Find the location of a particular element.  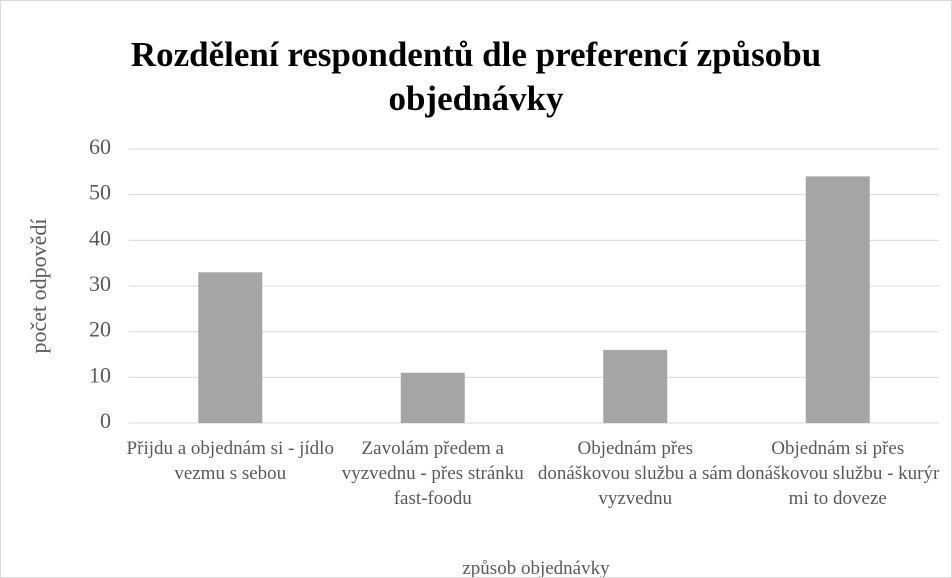

y-axis-label: počet odpovědí is located at coordinates (38, 285).